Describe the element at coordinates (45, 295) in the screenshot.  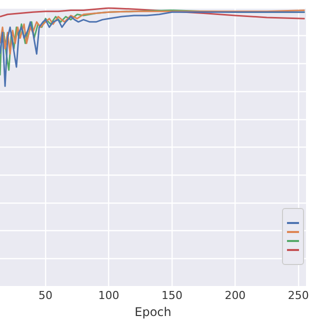
I see `x-tick-label: 50` at that location.